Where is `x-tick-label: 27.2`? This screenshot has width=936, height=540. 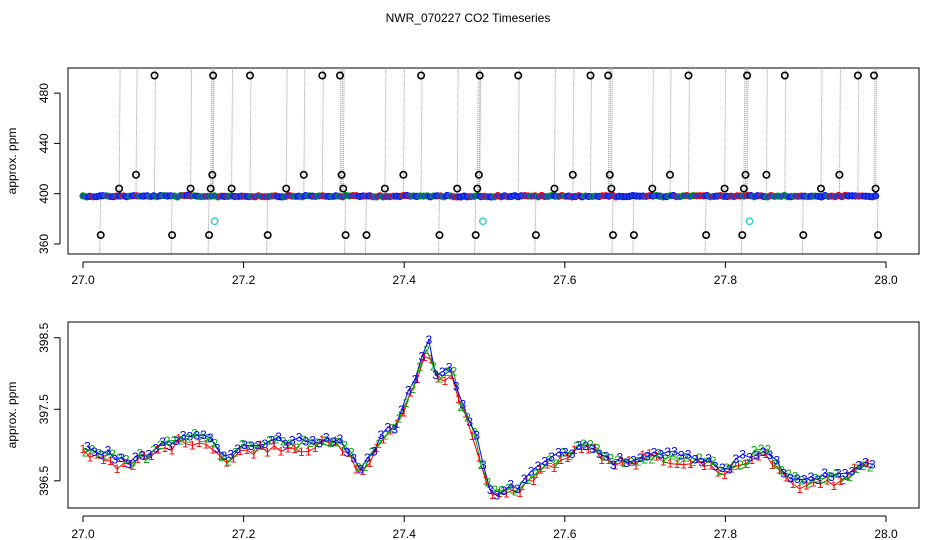
x-tick-label: 27.2 is located at coordinates (244, 280).